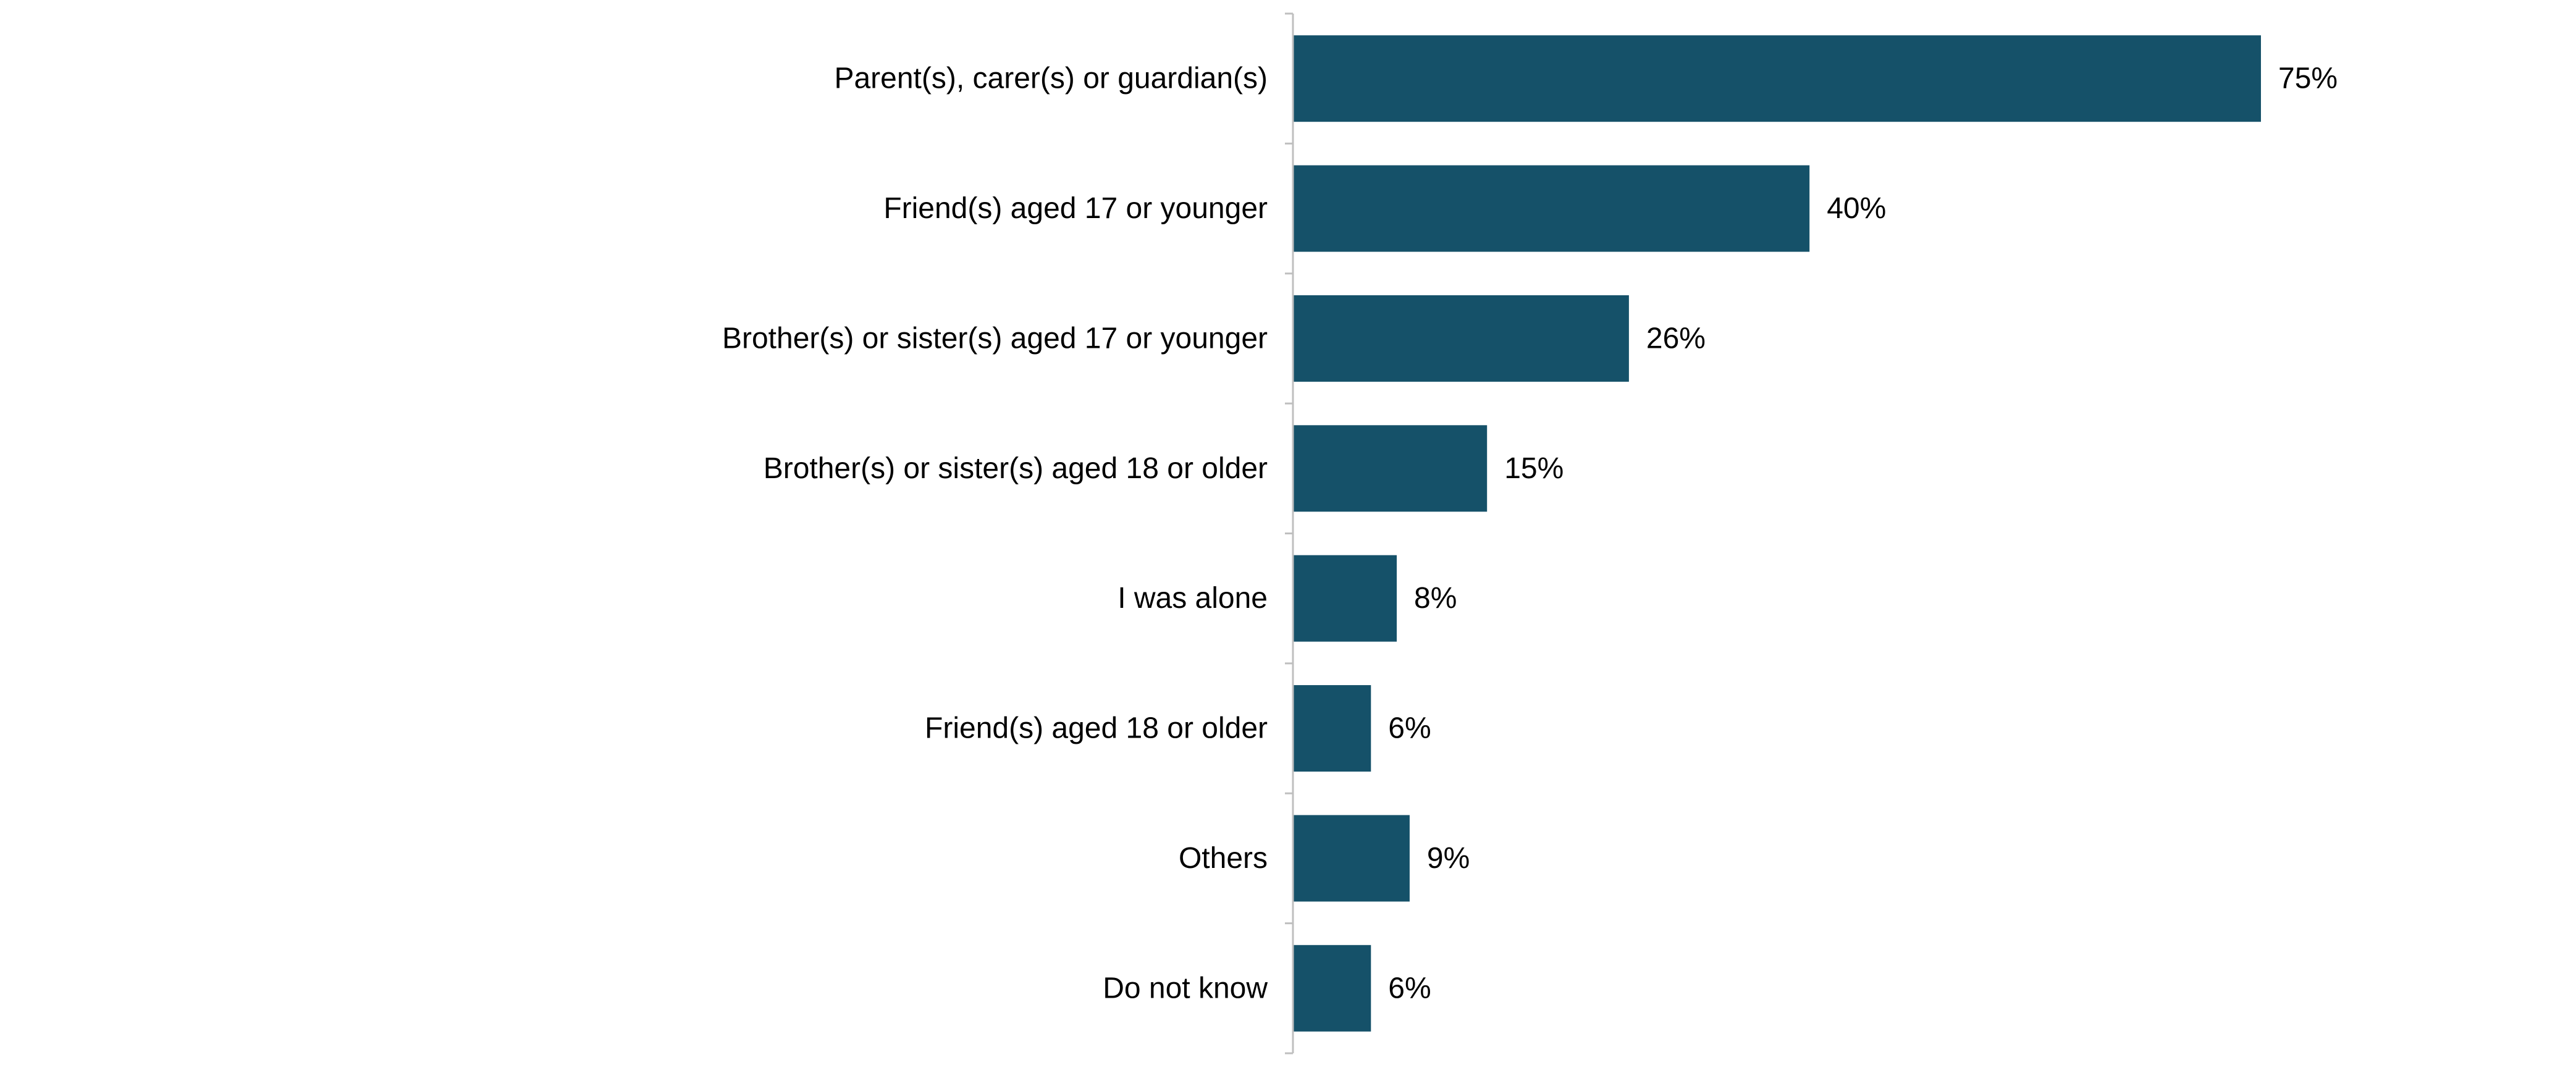 The image size is (2576, 1065). Describe the element at coordinates (1856, 208) in the screenshot. I see `data-label: 40%` at that location.